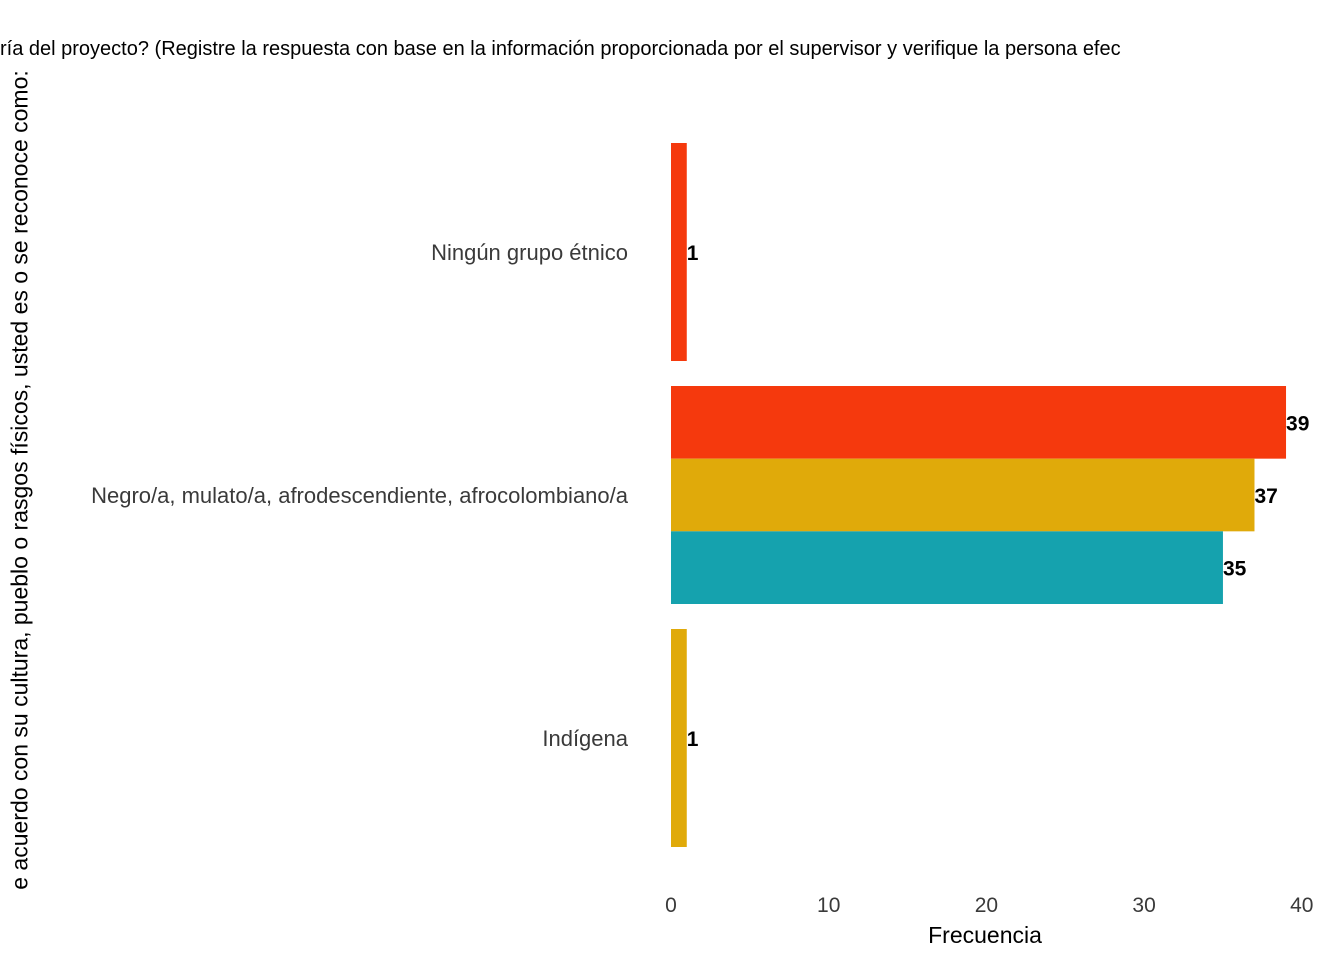  What do you see at coordinates (585, 738) in the screenshot?
I see `category-label: Indígena` at bounding box center [585, 738].